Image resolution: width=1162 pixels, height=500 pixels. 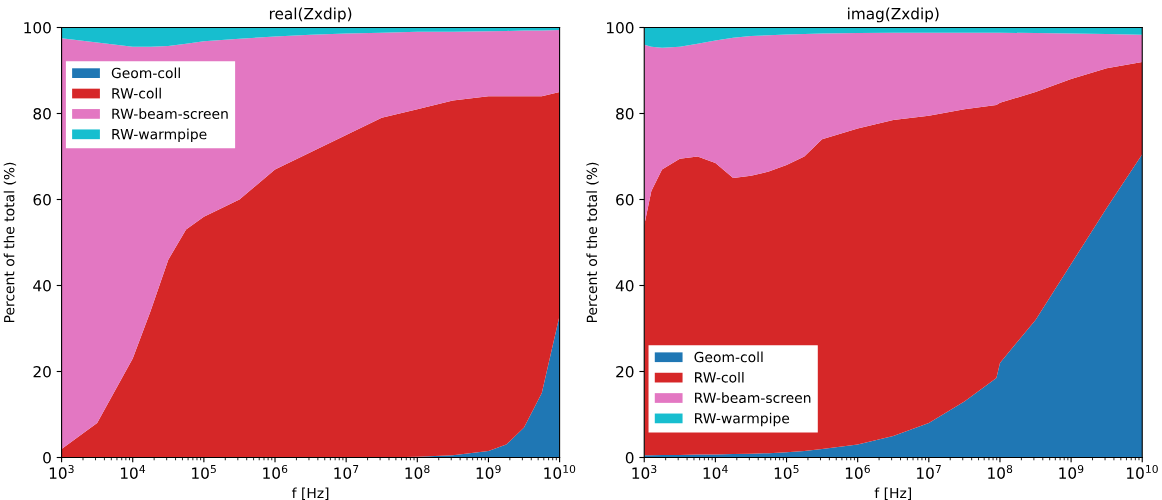 I want to click on chart-title: imag(Zxdip), so click(x=893, y=15).